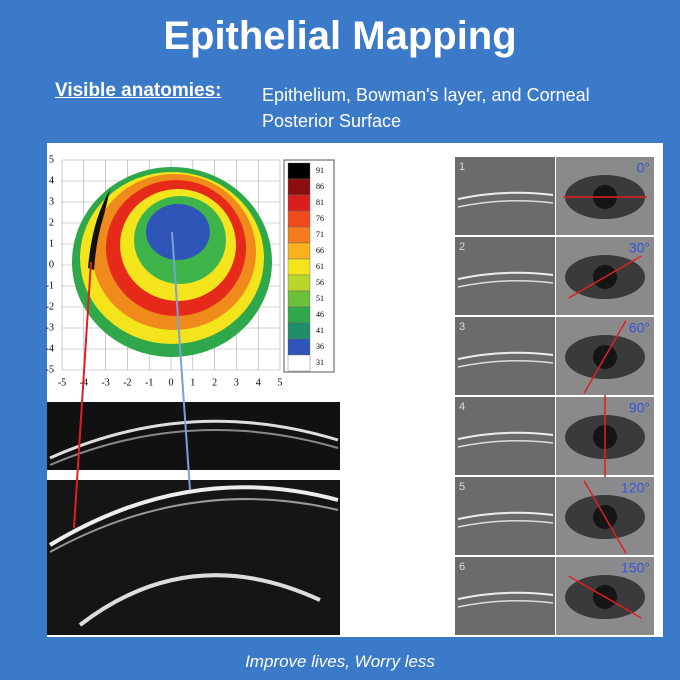 The width and height of the screenshot is (680, 680). Describe the element at coordinates (635, 568) in the screenshot. I see `angle-label: 150°` at that location.